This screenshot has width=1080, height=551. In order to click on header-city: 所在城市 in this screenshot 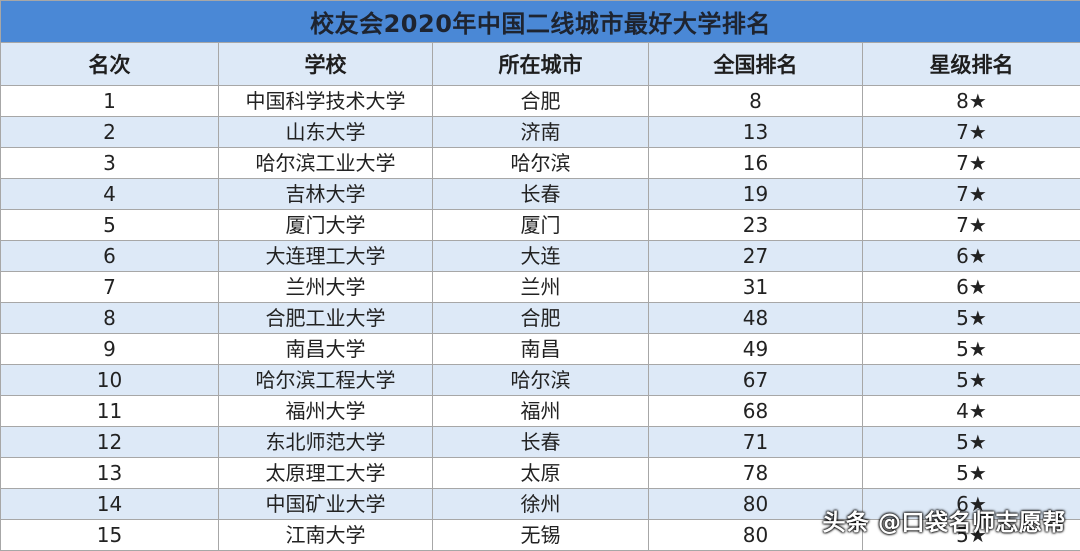, I will do `click(540, 64)`.